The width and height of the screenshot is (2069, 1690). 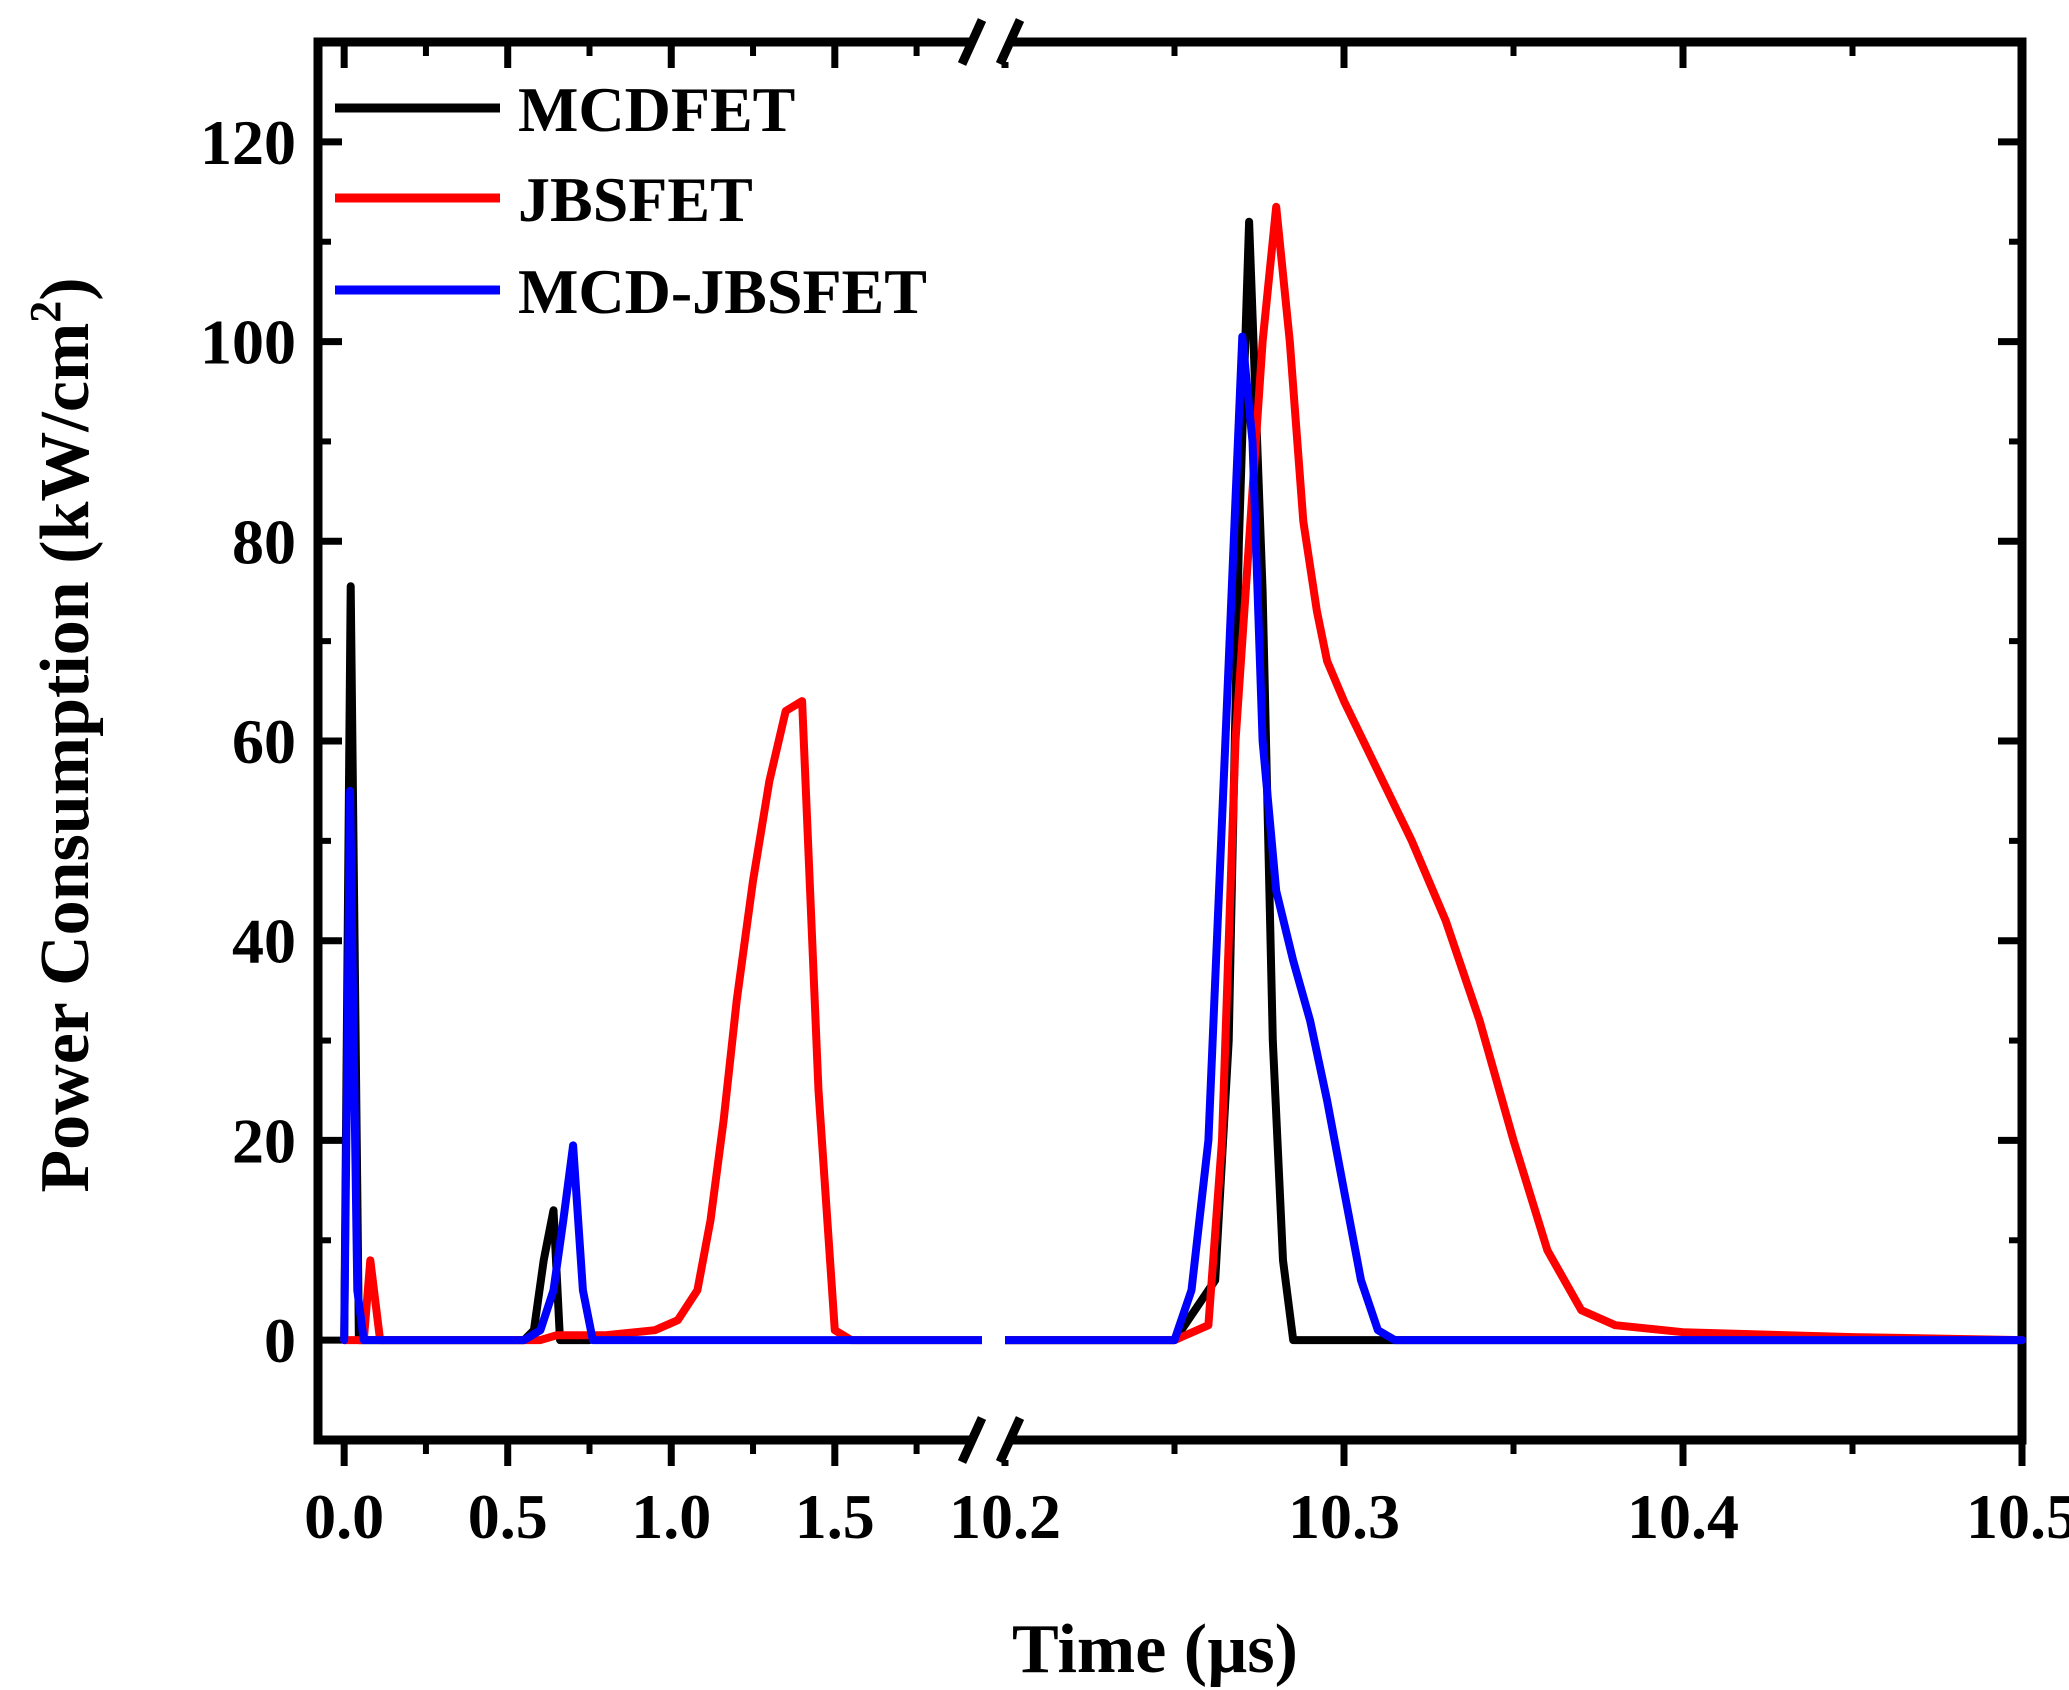 What do you see at coordinates (280, 1340) in the screenshot?
I see `y-tick-label: 0` at bounding box center [280, 1340].